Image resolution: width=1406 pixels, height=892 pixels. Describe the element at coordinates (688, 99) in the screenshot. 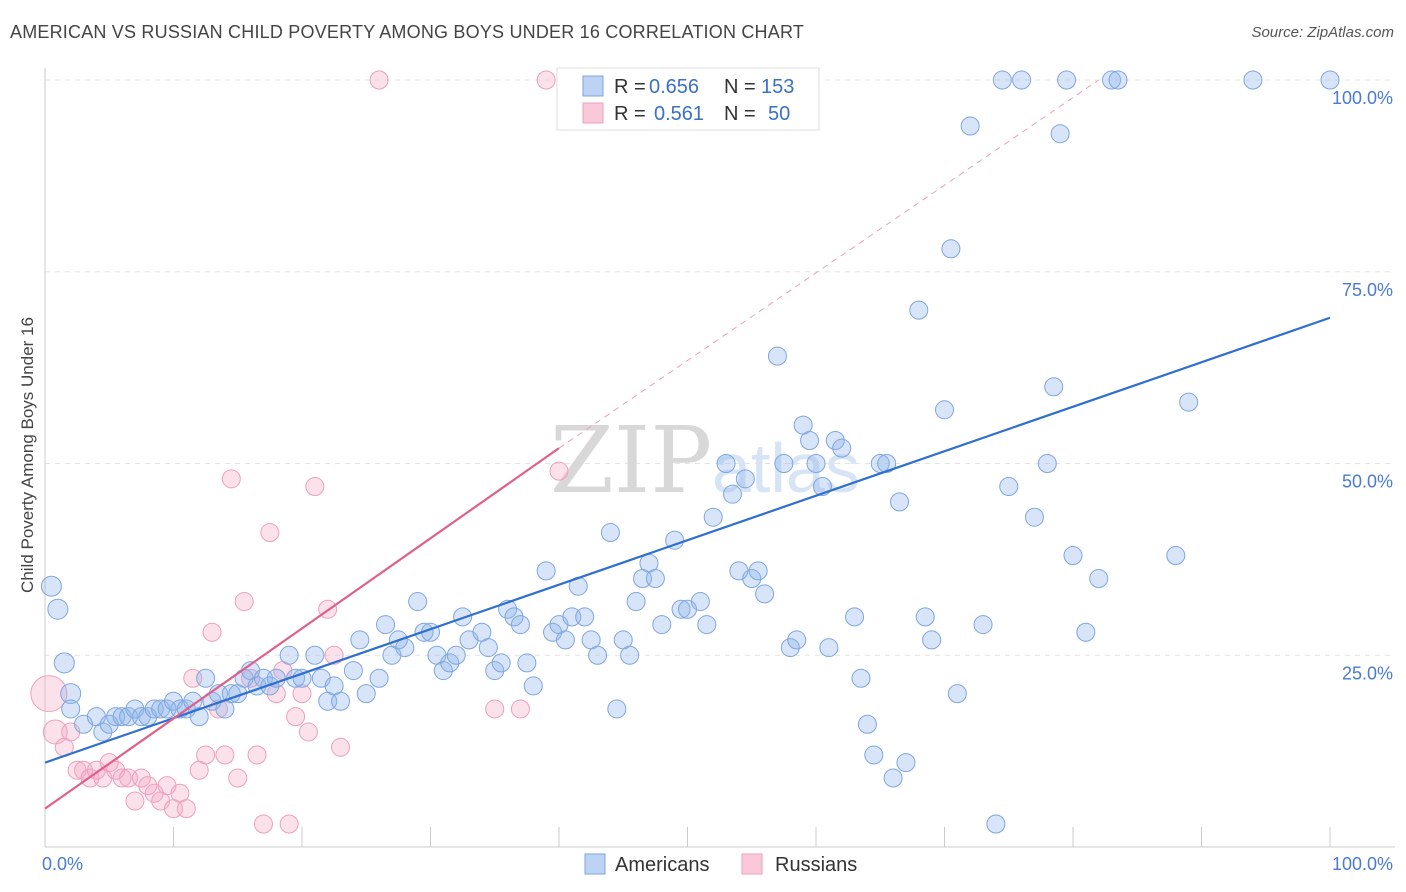

I see `legend-box: R = 0.656 N = 153 R = 0.561 N = 50` at that location.